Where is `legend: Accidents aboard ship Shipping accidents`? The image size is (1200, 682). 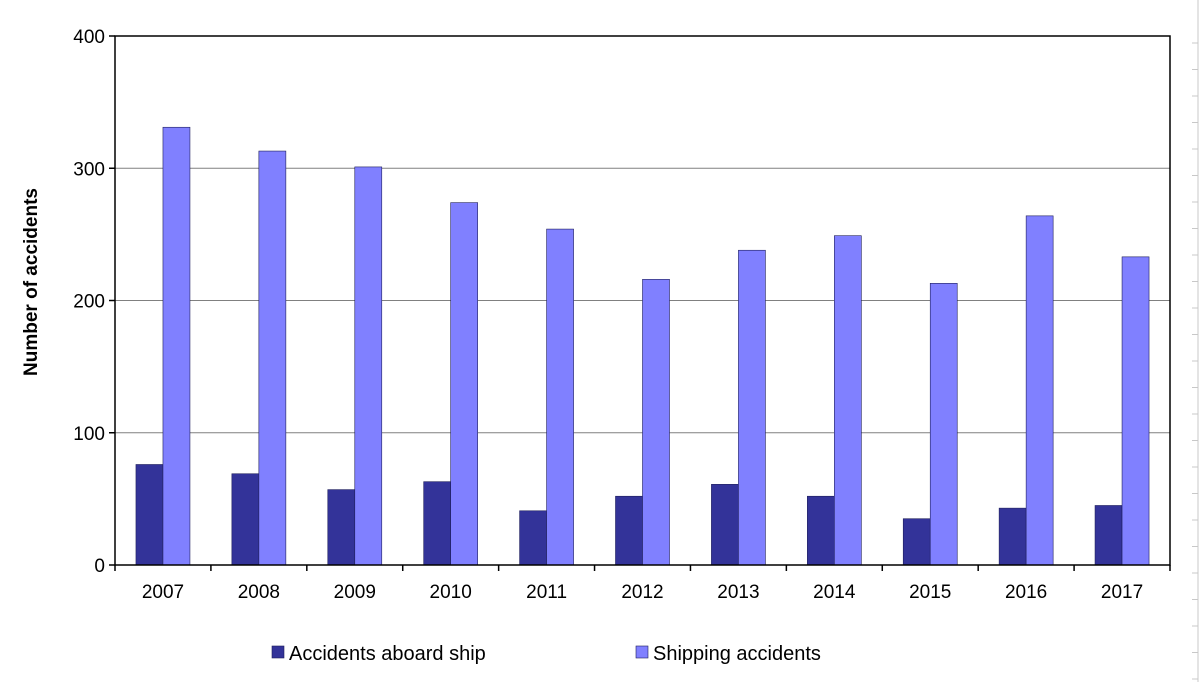
legend: Accidents aboard ship Shipping accidents is located at coordinates (546, 654).